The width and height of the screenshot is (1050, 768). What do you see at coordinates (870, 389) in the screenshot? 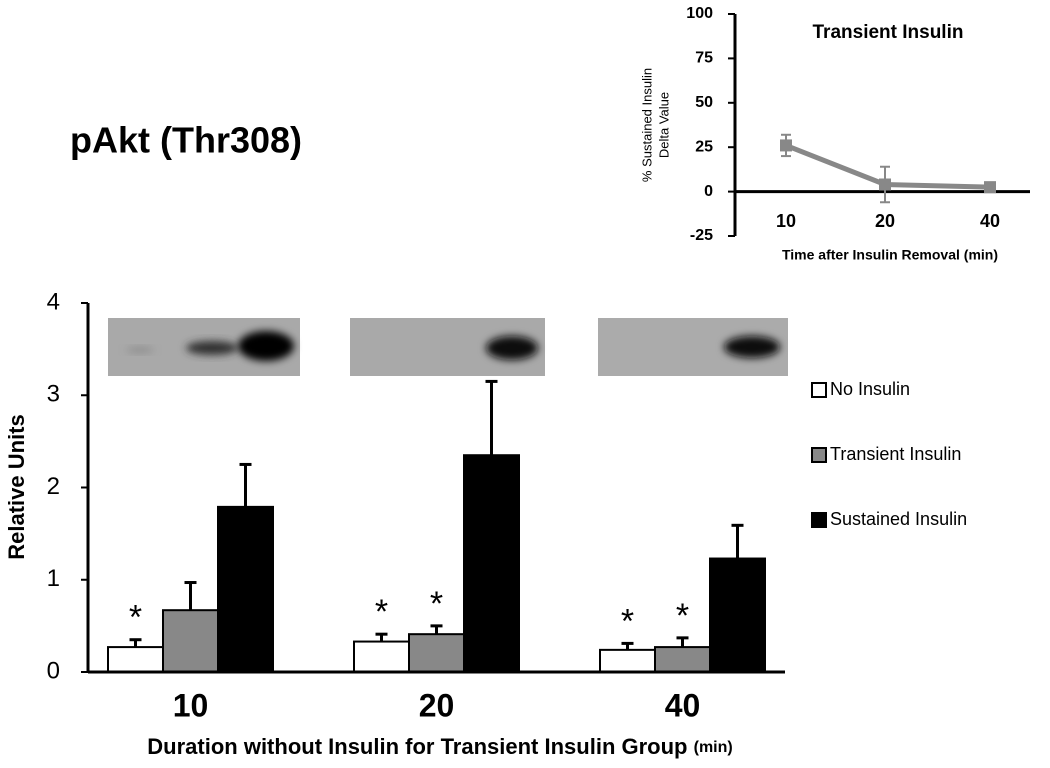
I see `legend-label: No Insulin` at bounding box center [870, 389].